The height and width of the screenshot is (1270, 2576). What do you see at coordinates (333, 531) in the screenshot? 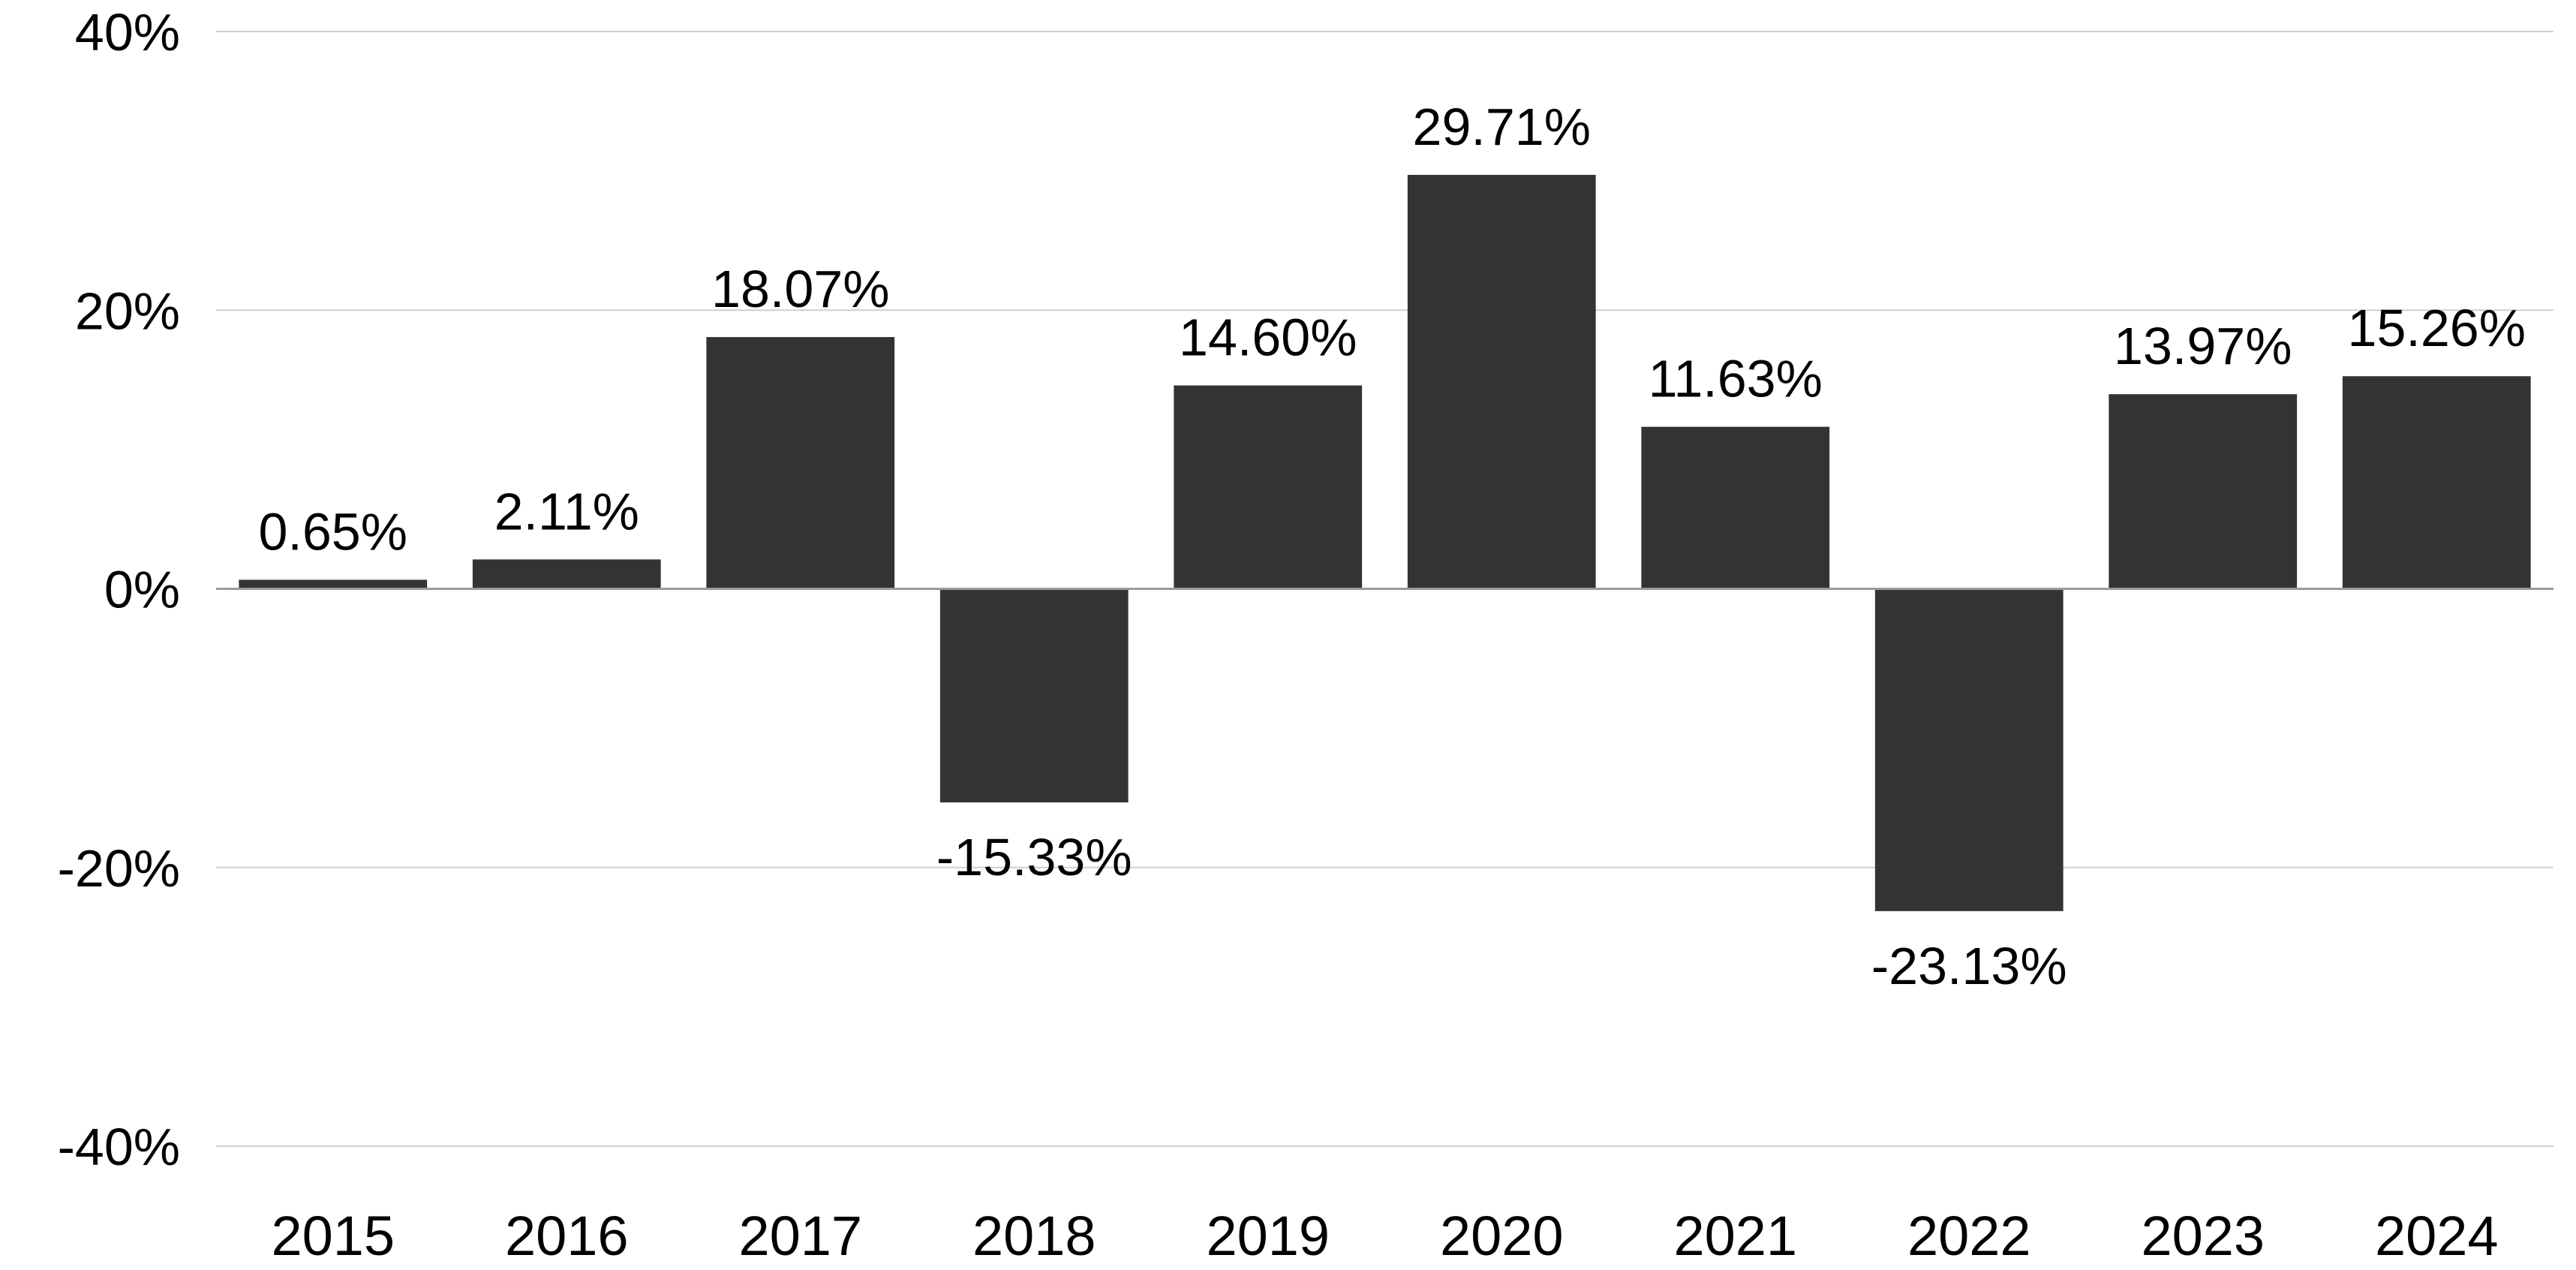
I see `data-label-2015: 0.65%` at bounding box center [333, 531].